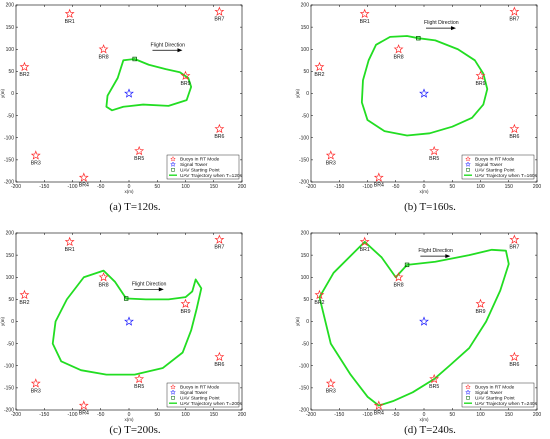  What do you see at coordinates (319, 66) in the screenshot?
I see `buoy-marker-br2` at bounding box center [319, 66].